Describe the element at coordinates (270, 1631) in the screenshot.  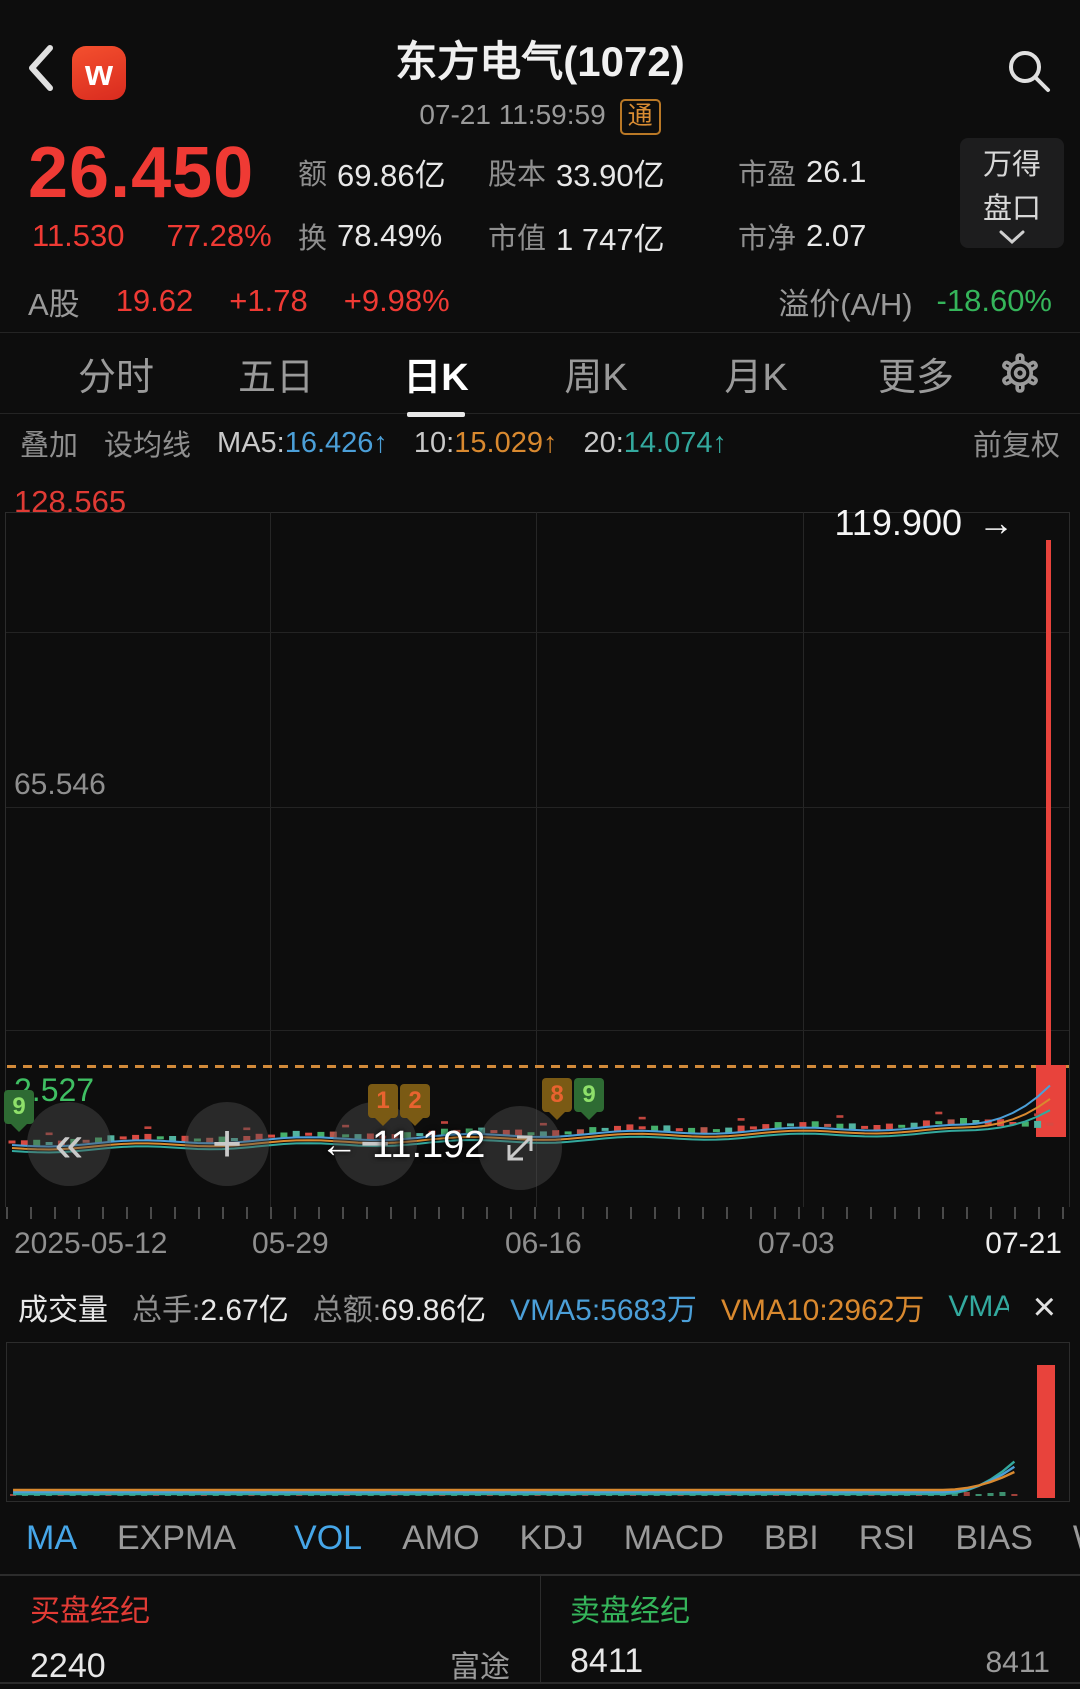
I see `buy-broker-panel: 买盘经纪 2240 富途` at that location.